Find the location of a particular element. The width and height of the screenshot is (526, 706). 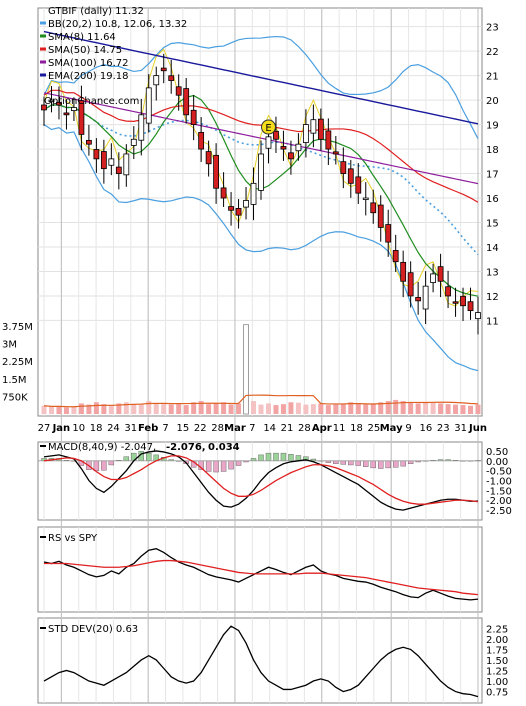

price-y-tick: 16 is located at coordinates (492, 199).